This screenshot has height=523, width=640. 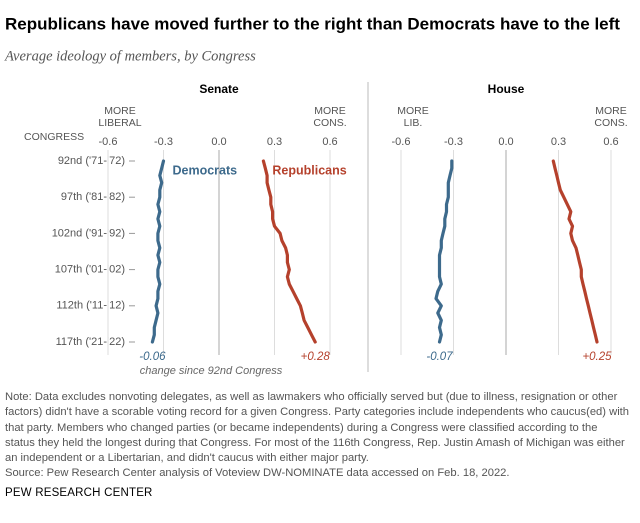 What do you see at coordinates (130, 56) in the screenshot?
I see `chart-subtitle: Average ideology of members, by Congress` at bounding box center [130, 56].